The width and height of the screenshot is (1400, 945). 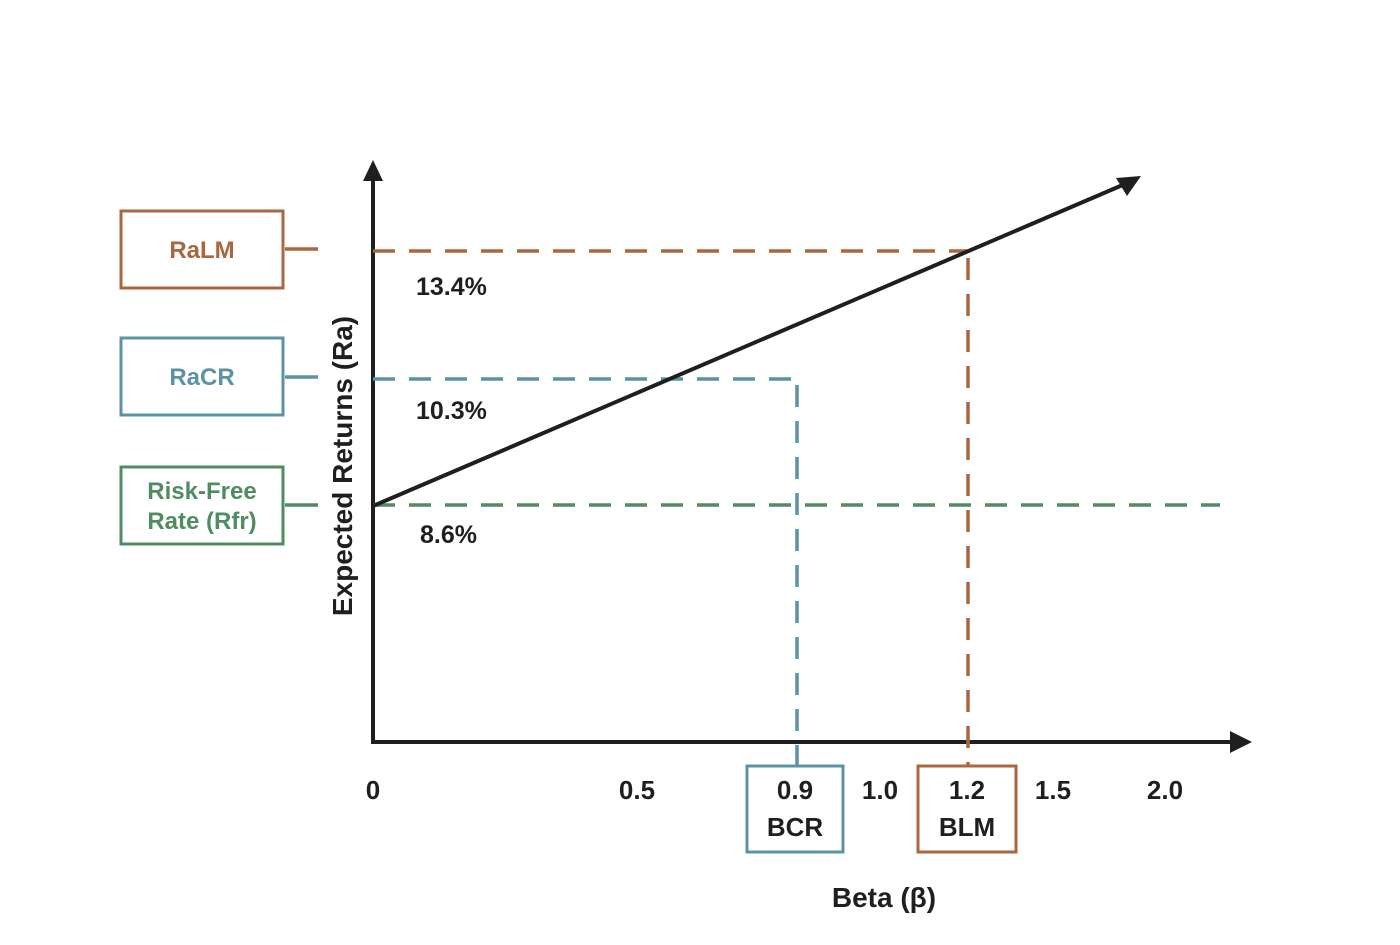 I want to click on rfr-value-label: 8.6%, so click(x=448, y=535).